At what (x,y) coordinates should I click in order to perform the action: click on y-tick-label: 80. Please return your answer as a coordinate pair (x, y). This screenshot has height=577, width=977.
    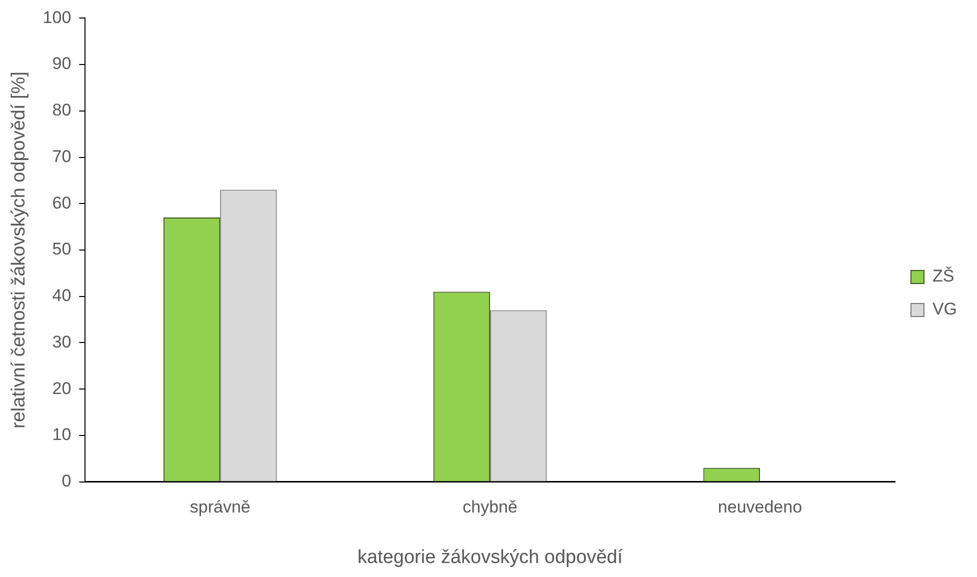
    Looking at the image, I should click on (62, 110).